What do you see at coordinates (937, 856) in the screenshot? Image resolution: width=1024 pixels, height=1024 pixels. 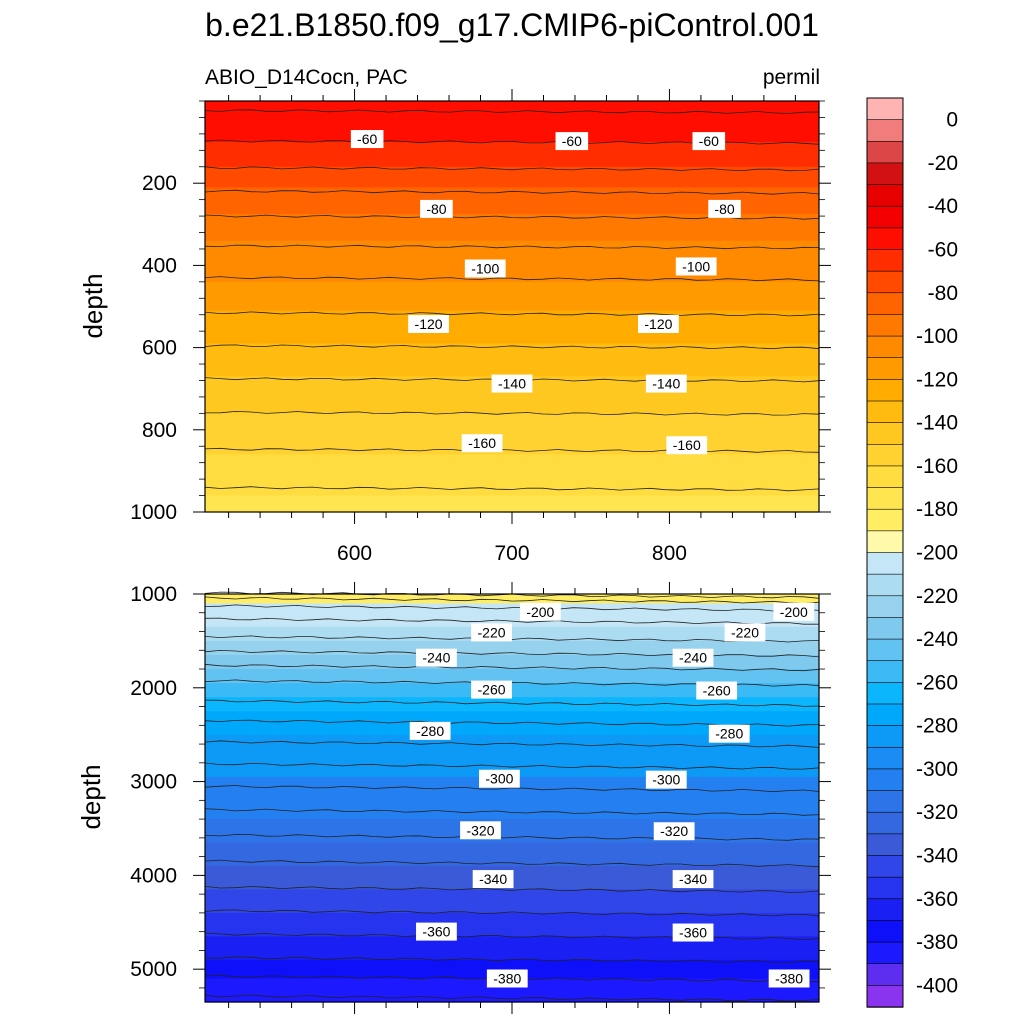 I see `colorbar-label: -340` at bounding box center [937, 856].